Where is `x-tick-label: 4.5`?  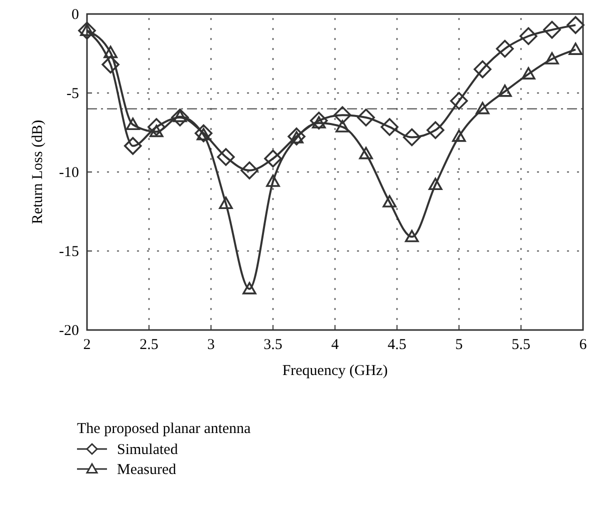 x-tick-label: 4.5 is located at coordinates (397, 345).